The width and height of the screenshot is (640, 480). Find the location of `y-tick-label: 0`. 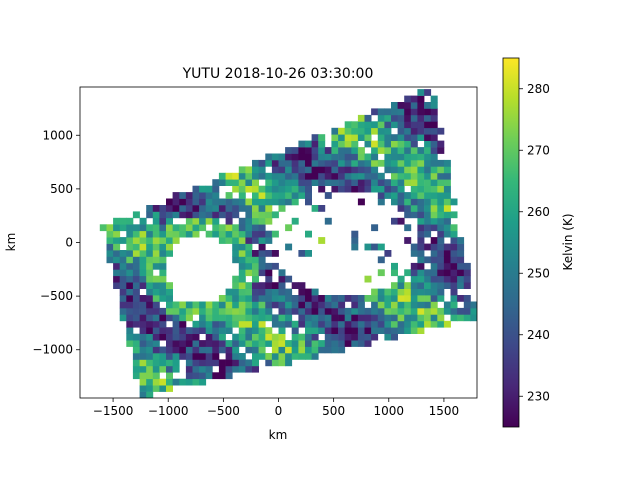

y-tick-label: 0 is located at coordinates (69, 243).